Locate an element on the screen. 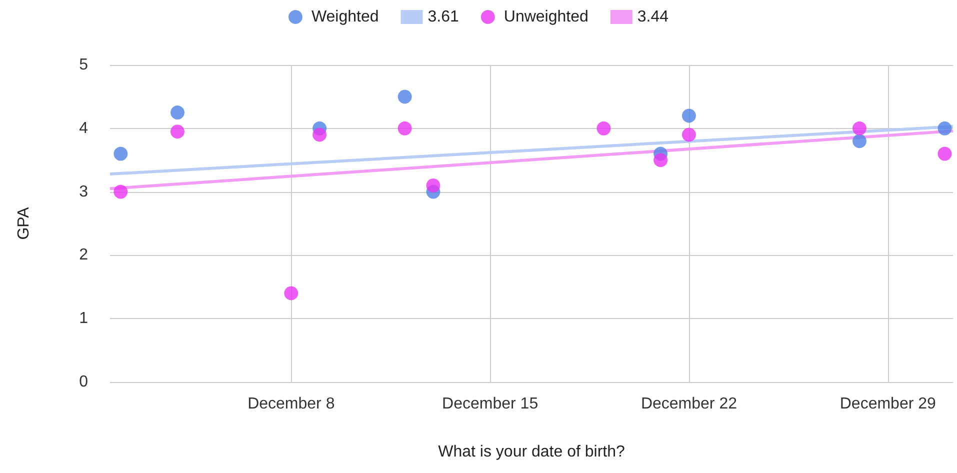  x-tick-label: December 15 is located at coordinates (490, 404).